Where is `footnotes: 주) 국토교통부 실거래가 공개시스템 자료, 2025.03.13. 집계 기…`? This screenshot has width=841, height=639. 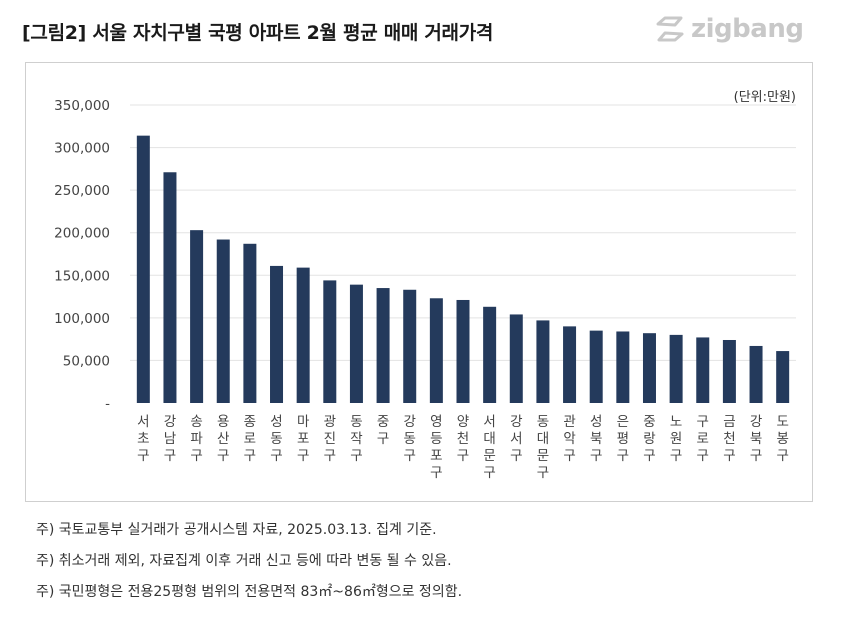
footnotes: 주) 국토교통부 실거래가 공개시스템 자료, 2025.03.13. 집계 기… is located at coordinates (249, 562).